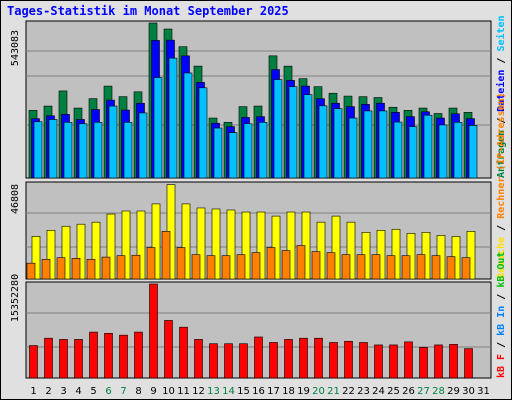 The height and width of the screenshot is (400, 512). Describe the element at coordinates (231, 244) in the screenshot. I see `bar-besuche-day-14-fill` at that location.